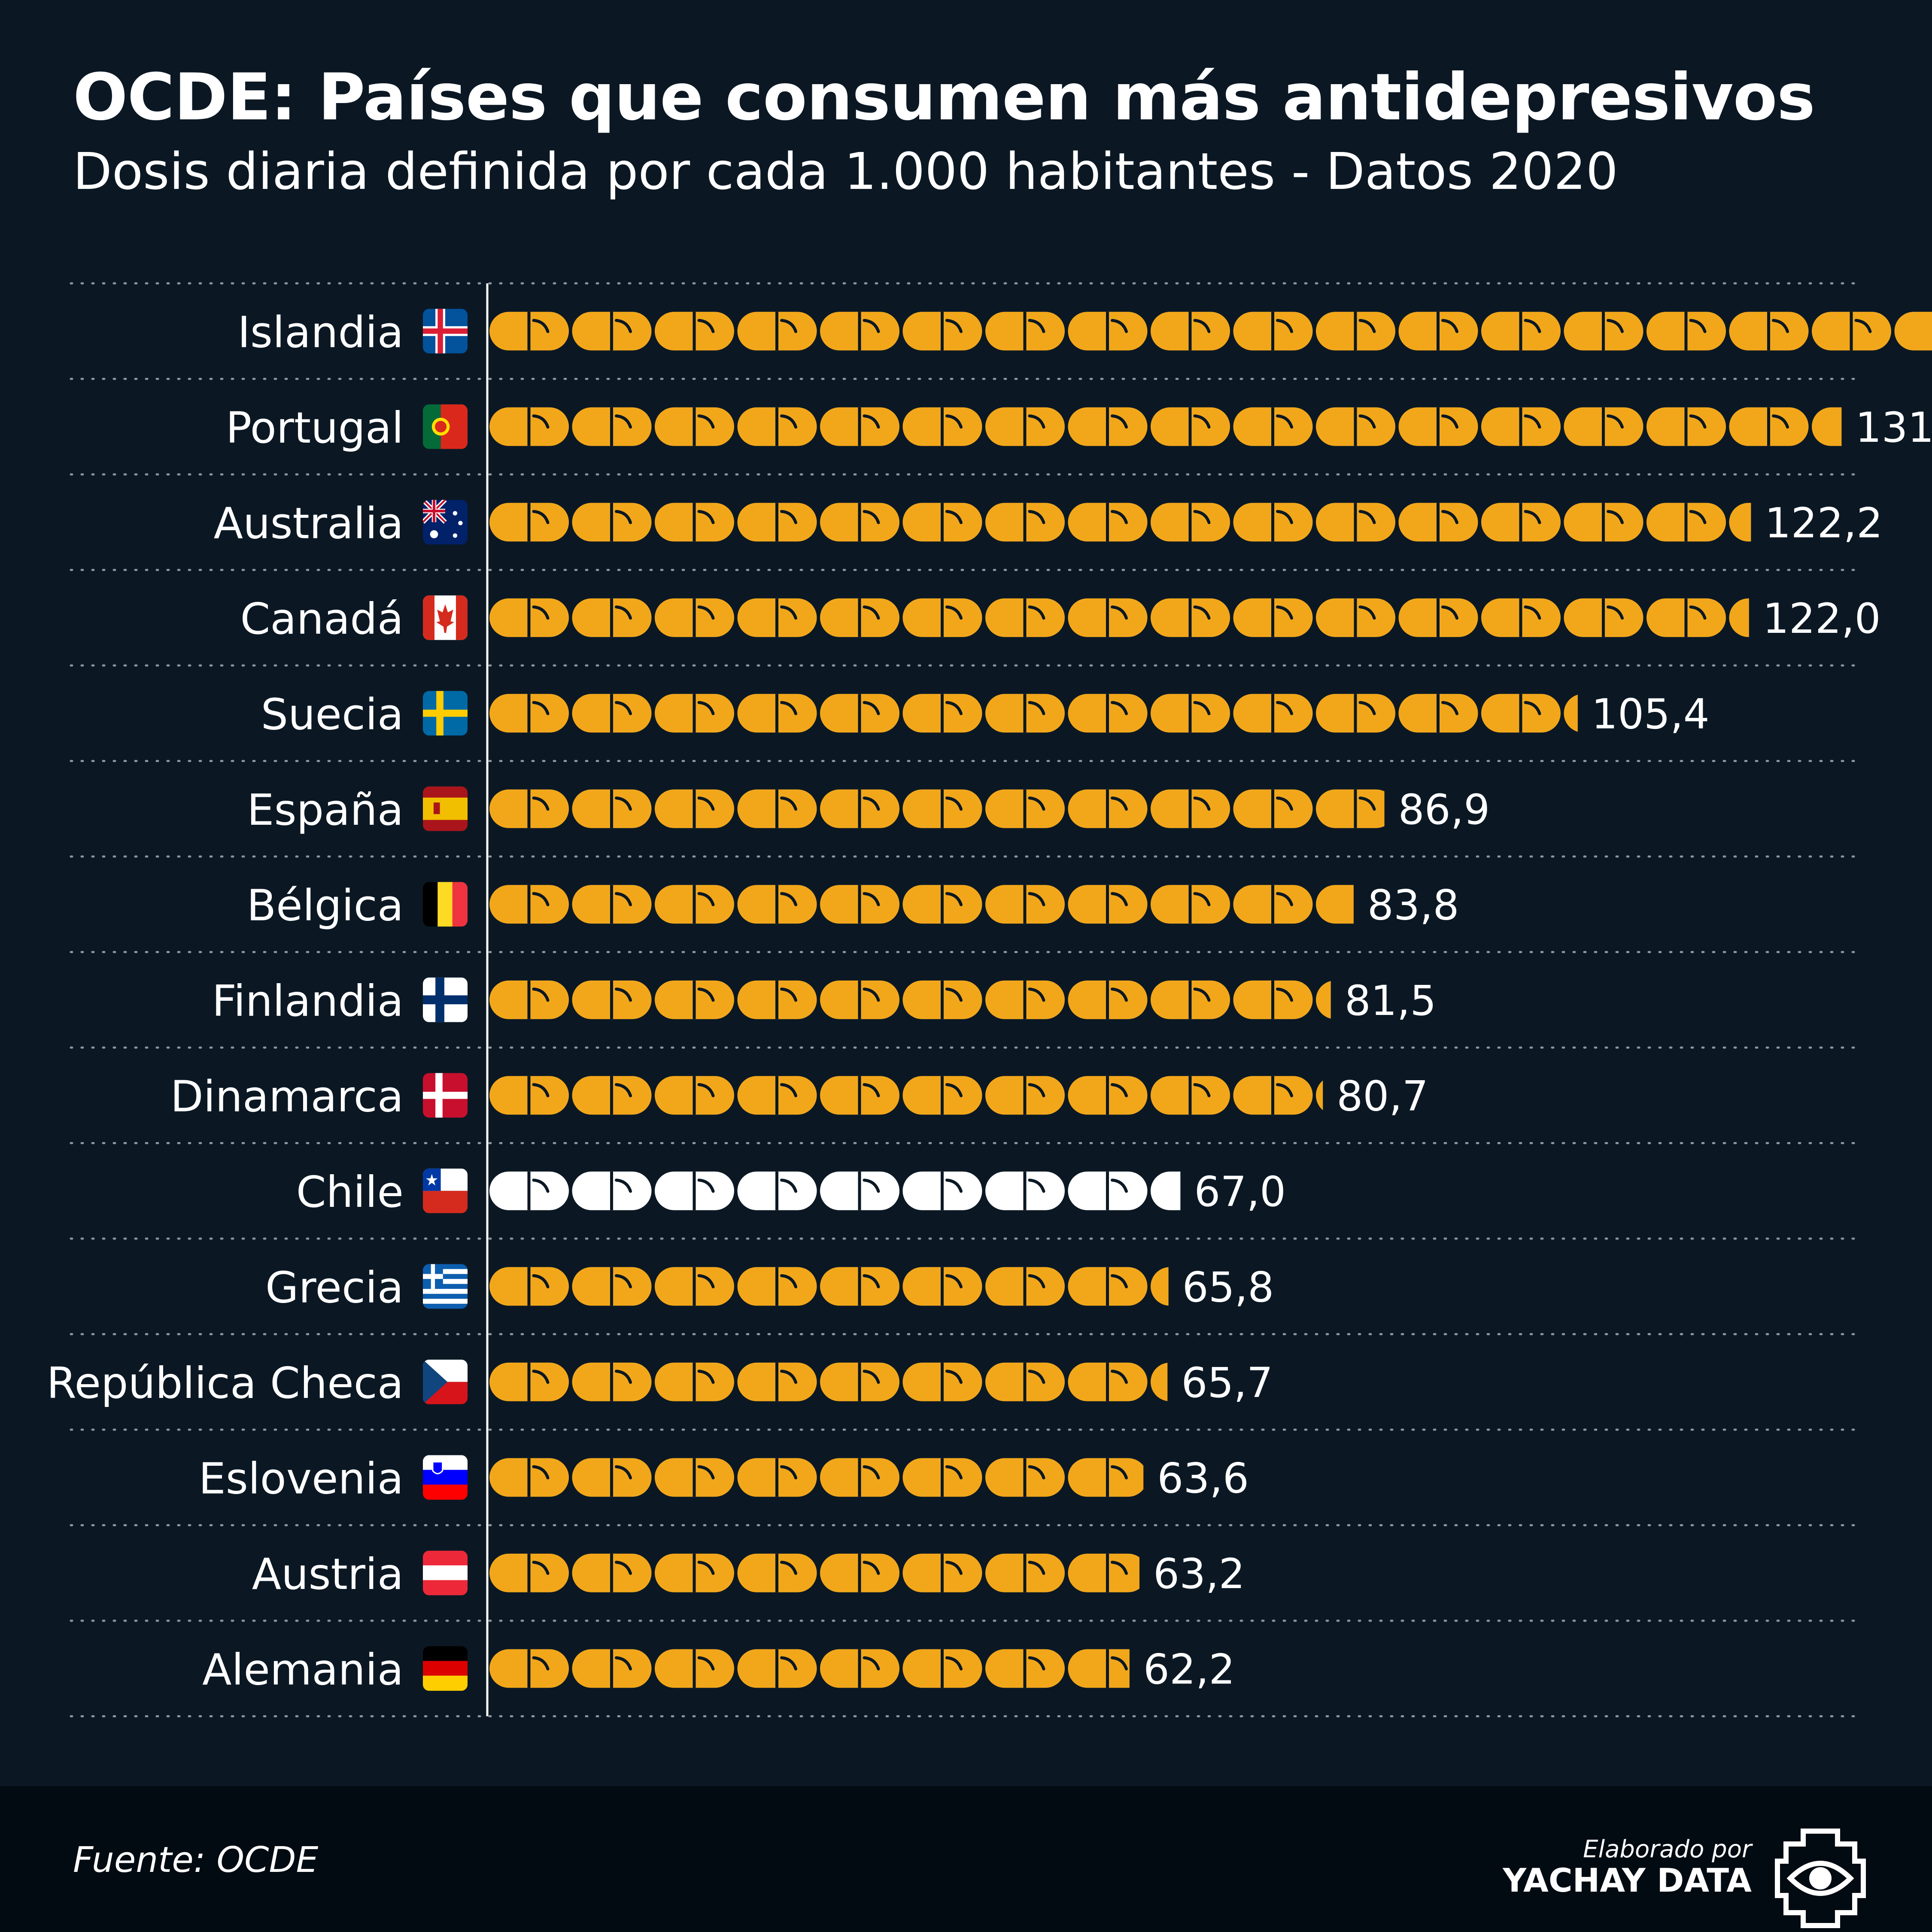 The width and height of the screenshot is (1932, 1932). Describe the element at coordinates (1189, 1669) in the screenshot. I see `value-label: 62,2` at that location.